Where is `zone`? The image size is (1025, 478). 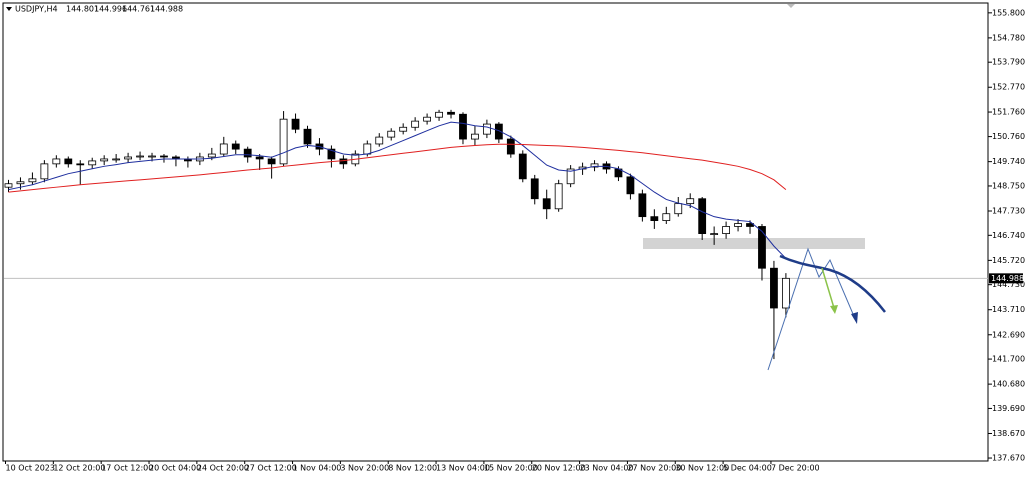 zone is located at coordinates (754, 243).